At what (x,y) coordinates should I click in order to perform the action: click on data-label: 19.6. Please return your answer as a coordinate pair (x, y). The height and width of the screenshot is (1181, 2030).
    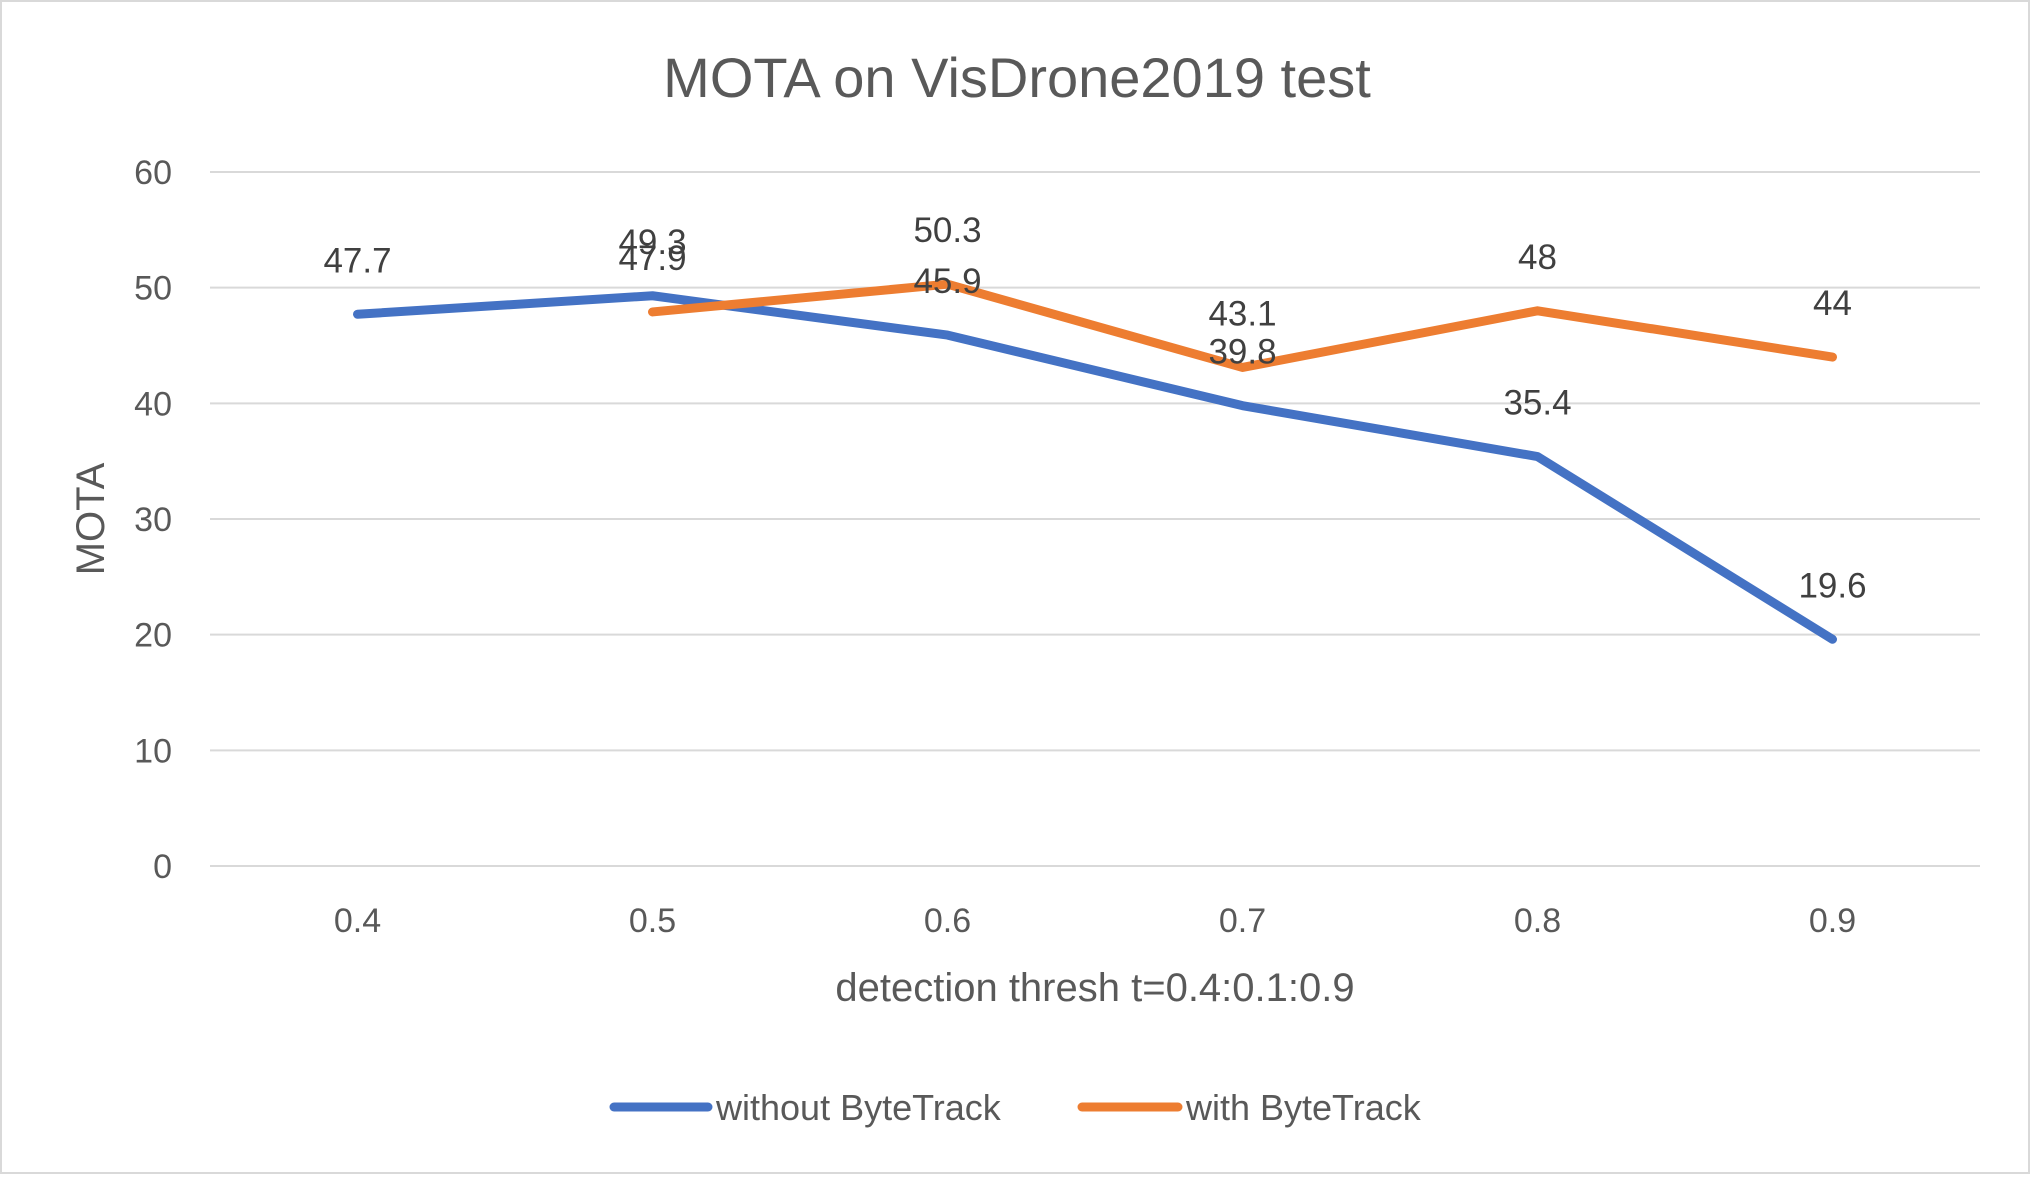
    Looking at the image, I should click on (1832, 585).